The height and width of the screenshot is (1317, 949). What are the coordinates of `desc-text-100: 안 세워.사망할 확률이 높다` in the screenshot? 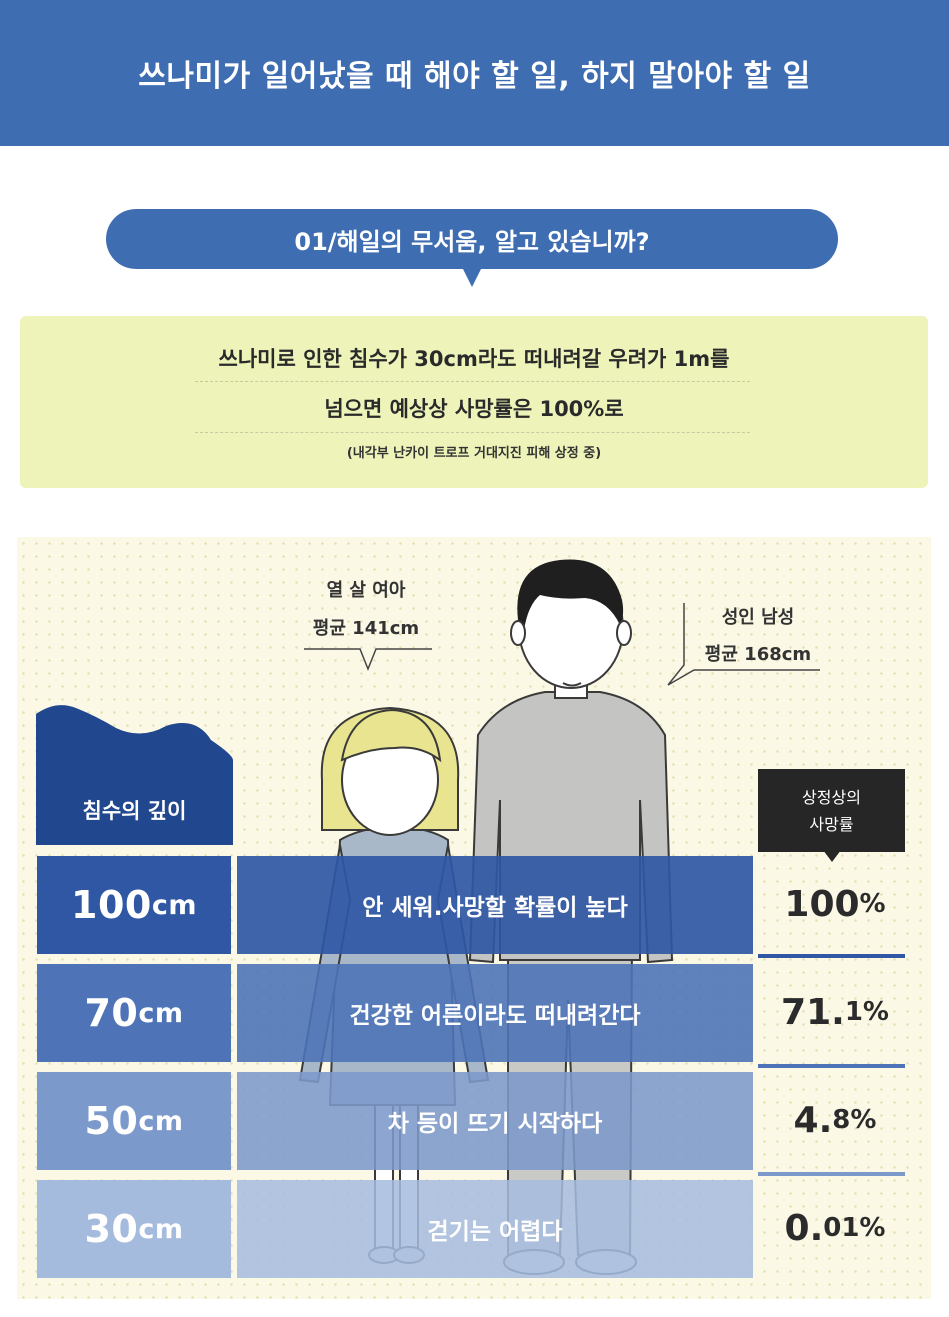 It's located at (495, 908).